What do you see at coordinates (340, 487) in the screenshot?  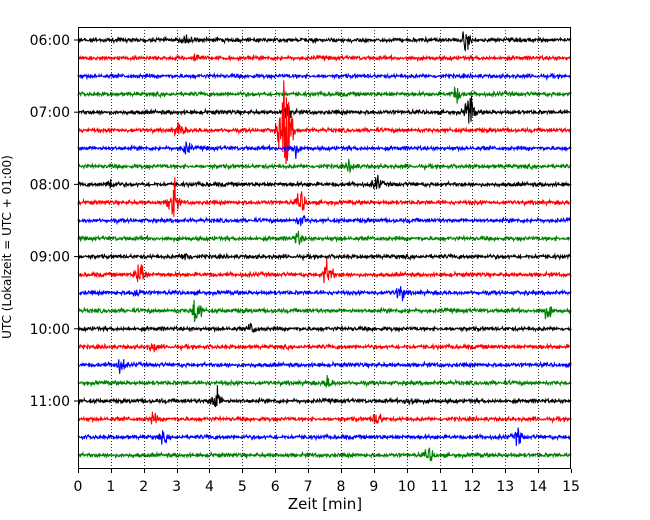 I see `x-tick-label: 8` at bounding box center [340, 487].